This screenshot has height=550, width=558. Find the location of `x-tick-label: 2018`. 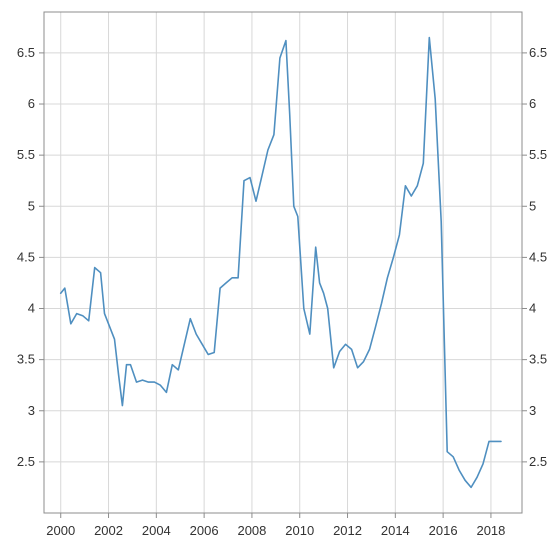

x-tick-label: 2018 is located at coordinates (490, 530).